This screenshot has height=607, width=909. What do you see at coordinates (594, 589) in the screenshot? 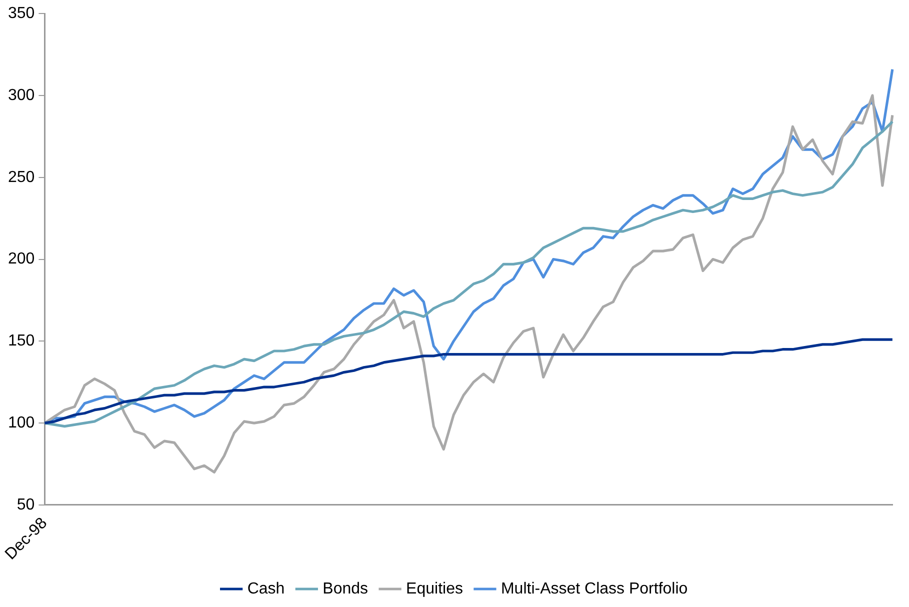
I see `legend-label: Multi-Asset Class Portfolio` at bounding box center [594, 589].